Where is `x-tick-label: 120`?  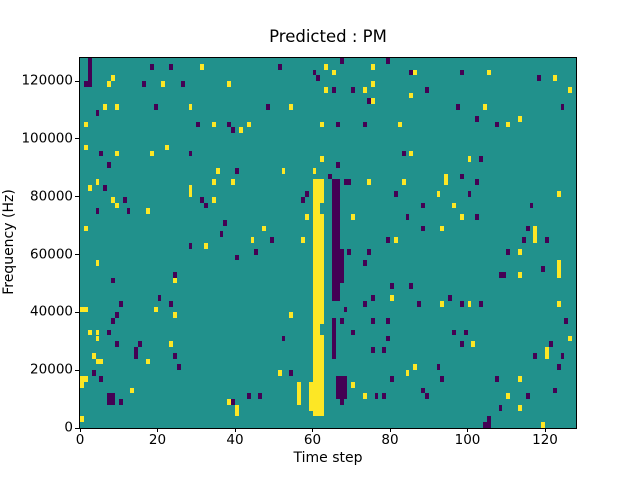
x-tick-label: 120 is located at coordinates (545, 440).